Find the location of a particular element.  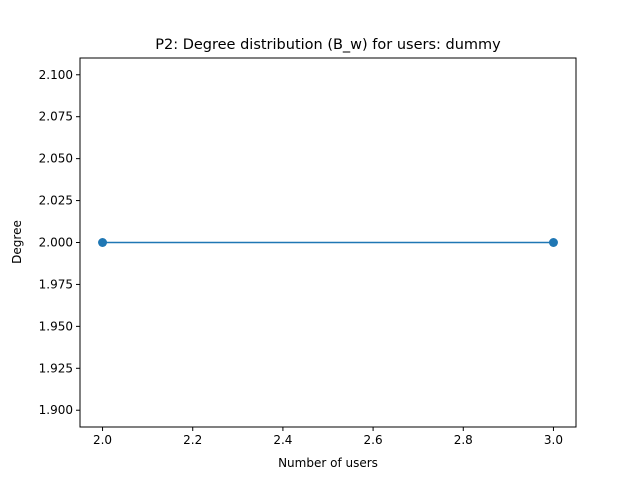

y-tick-label: 2.075 is located at coordinates (56, 117).